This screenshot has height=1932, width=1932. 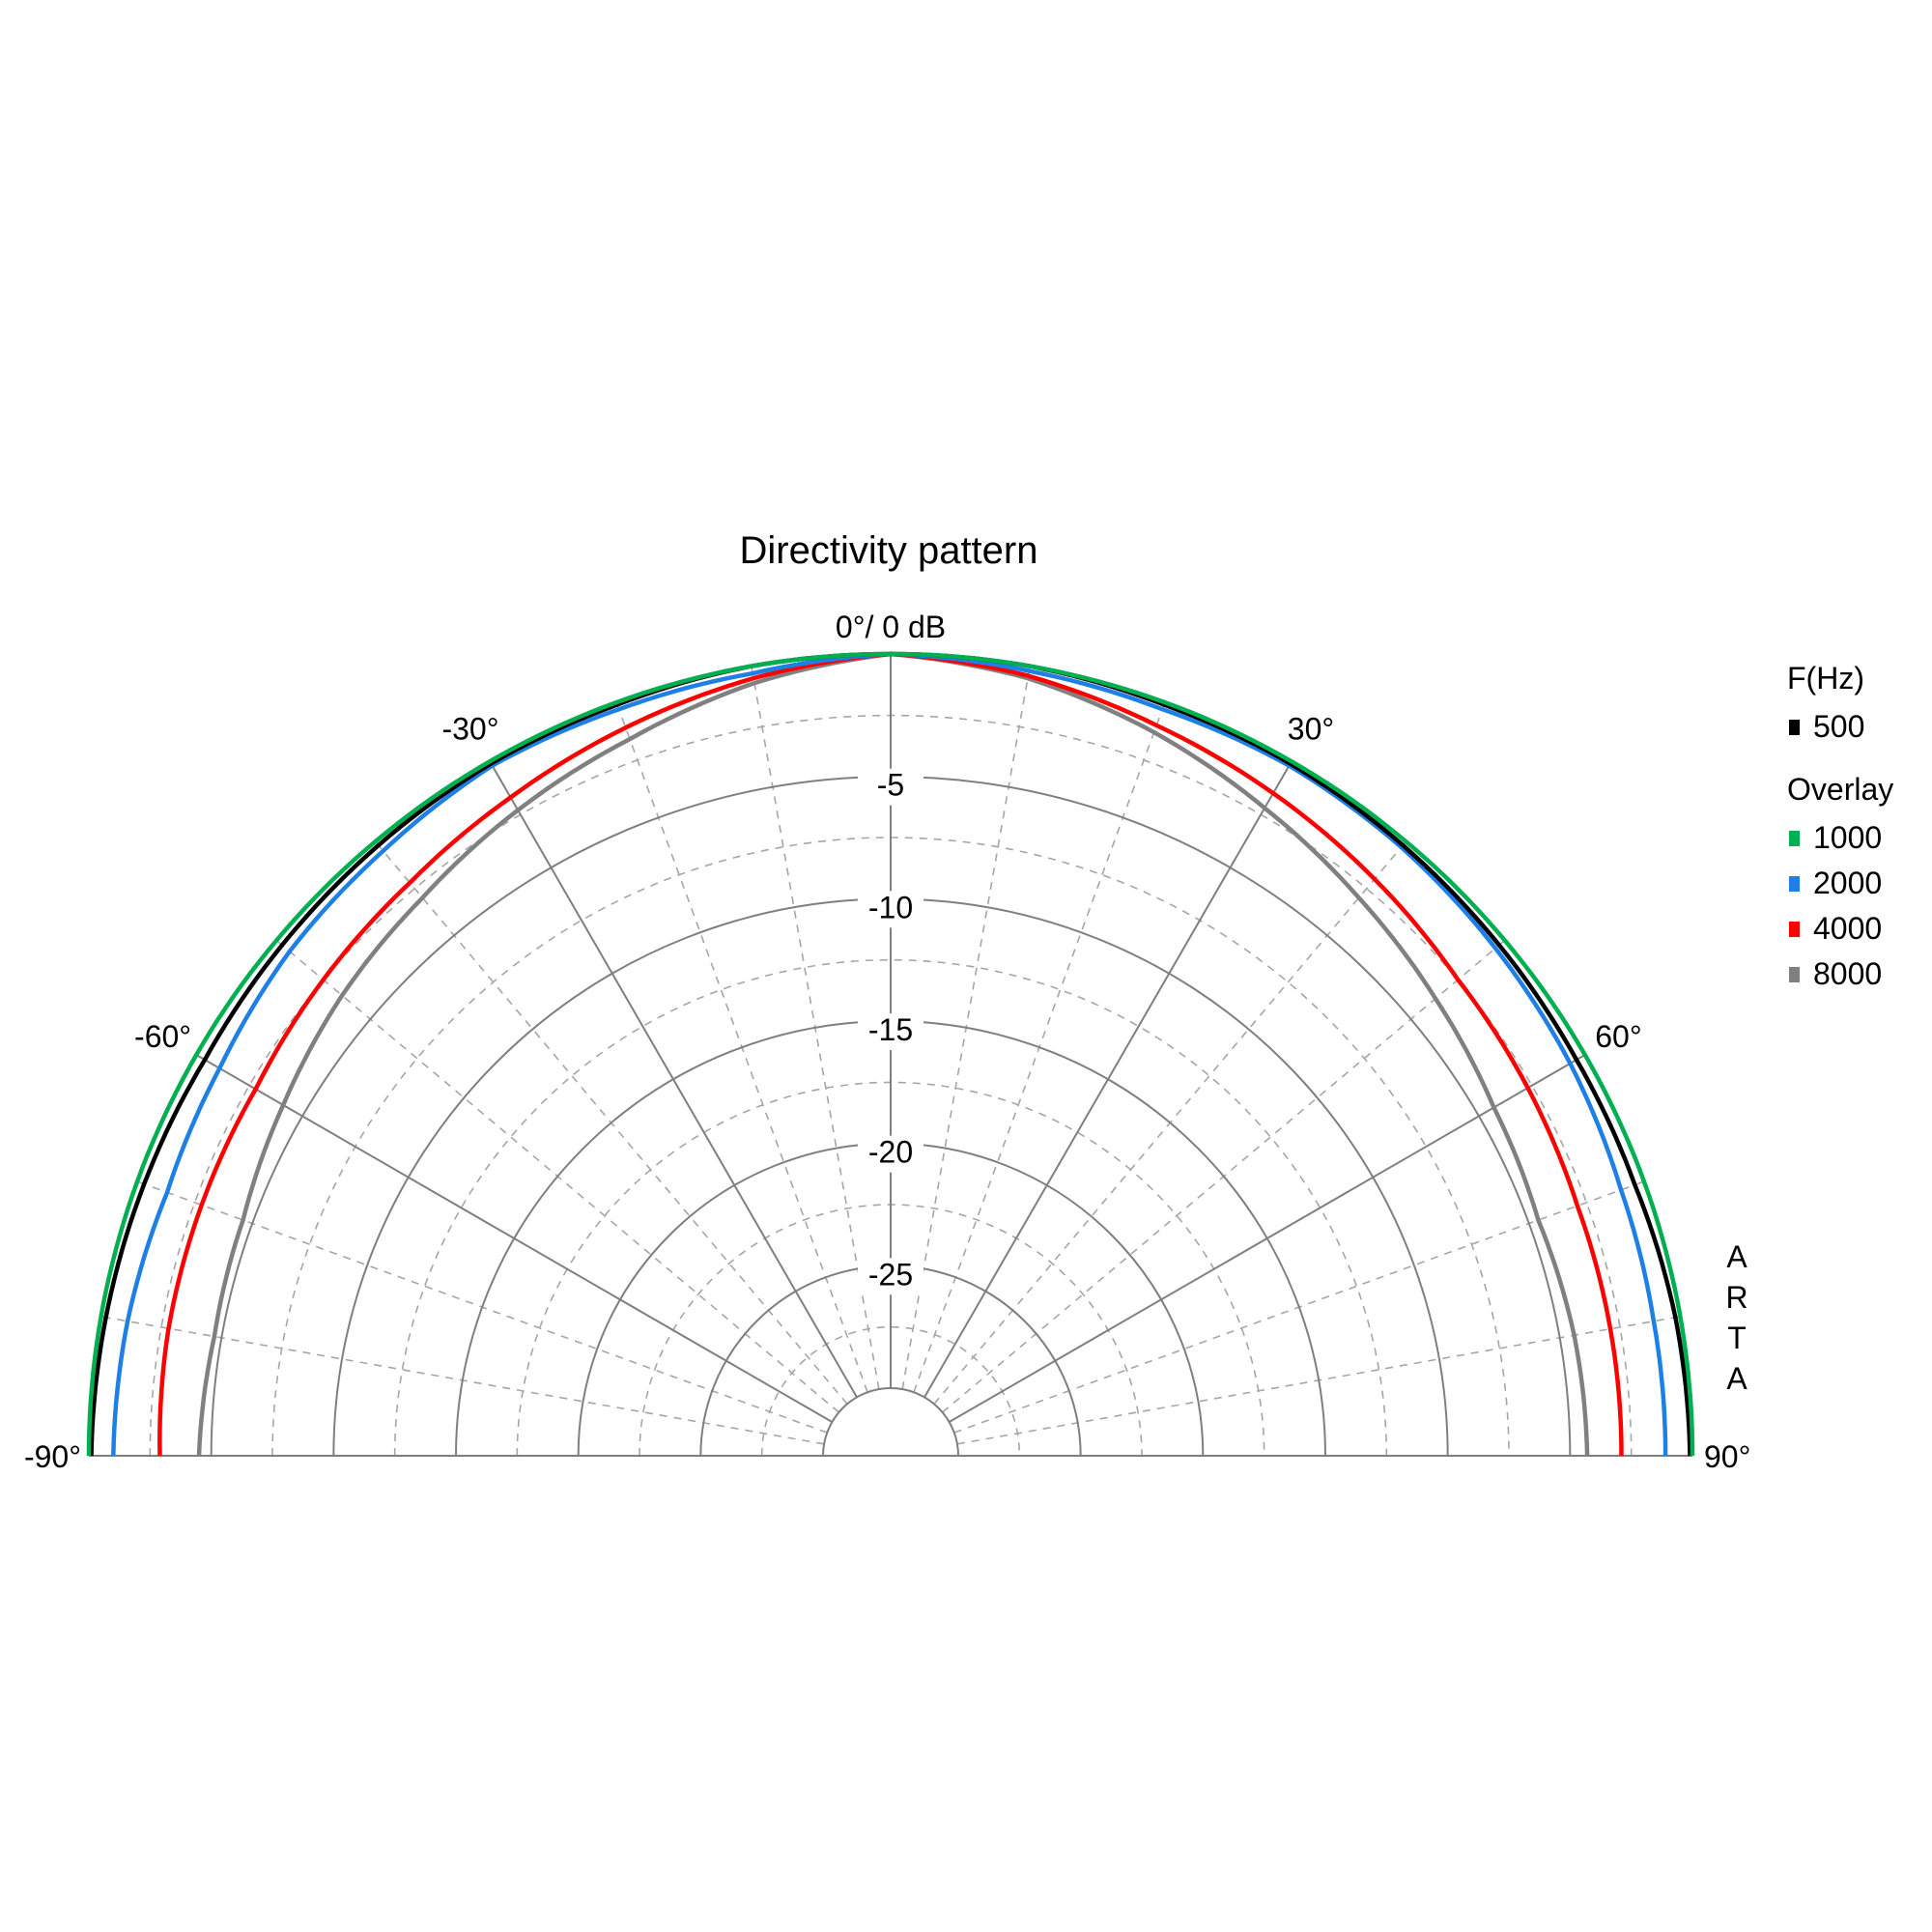 I want to click on grid-minor-circle, so click(x=890, y=1391).